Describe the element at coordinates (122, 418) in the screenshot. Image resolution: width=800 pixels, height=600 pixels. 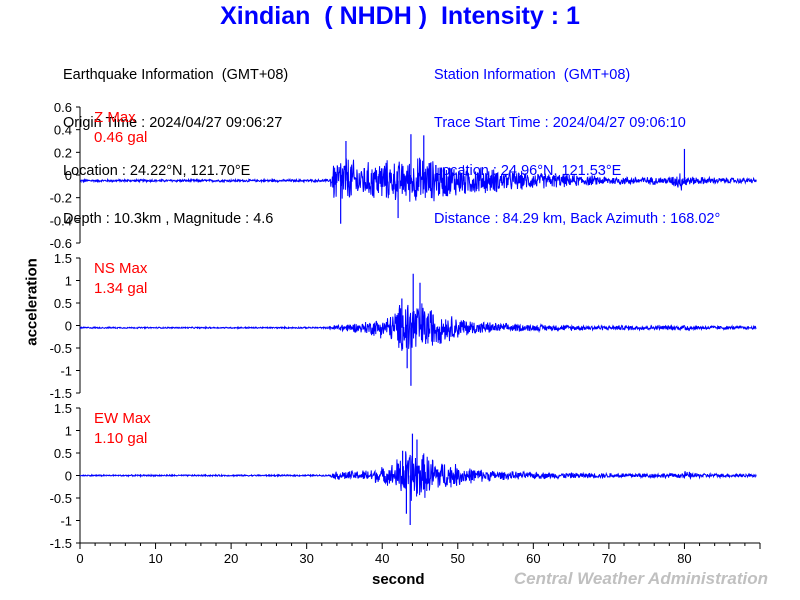
I see `peak-label: EW Max` at that location.